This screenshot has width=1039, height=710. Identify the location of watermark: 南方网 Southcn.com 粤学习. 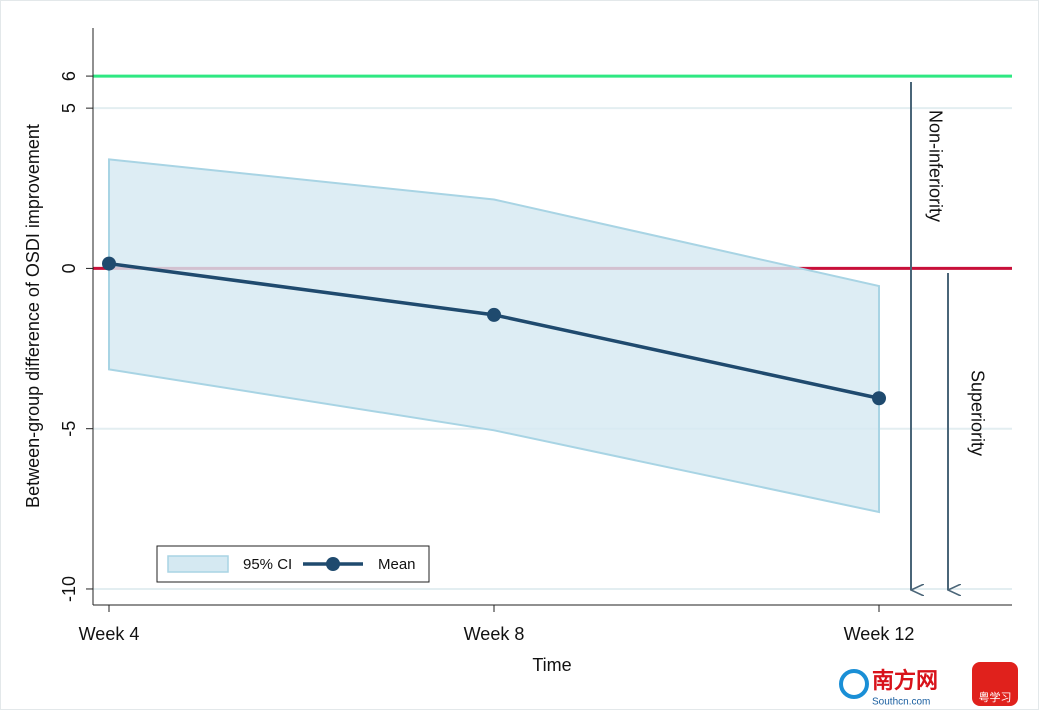
(928, 685).